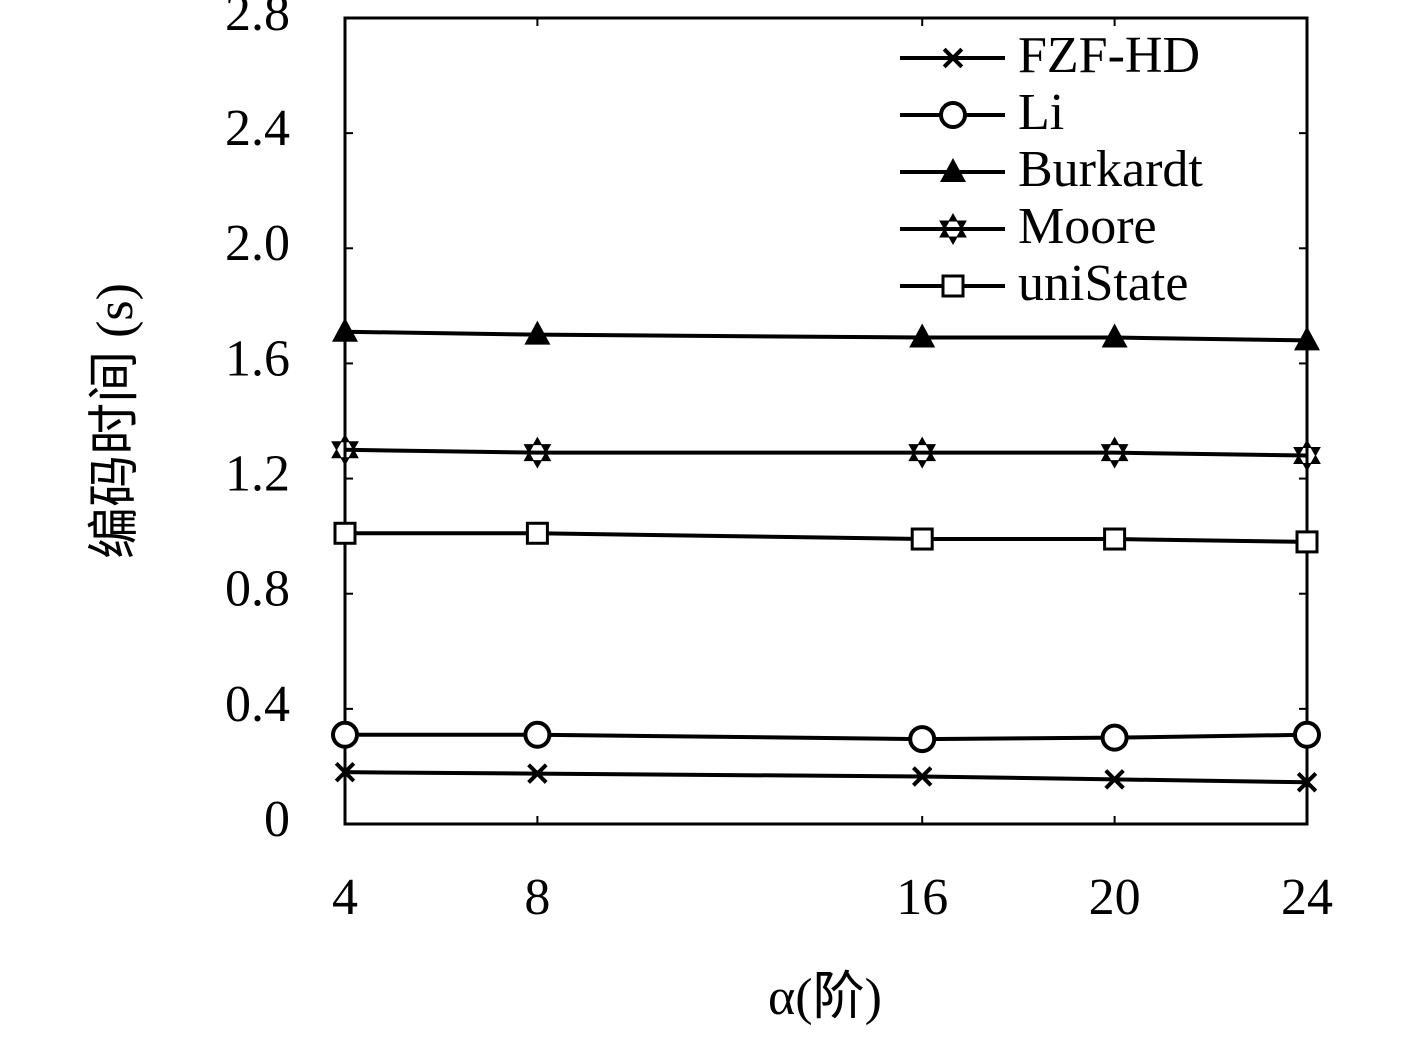 This screenshot has height=1046, width=1417. I want to click on x-tick-label: 20, so click(1115, 897).